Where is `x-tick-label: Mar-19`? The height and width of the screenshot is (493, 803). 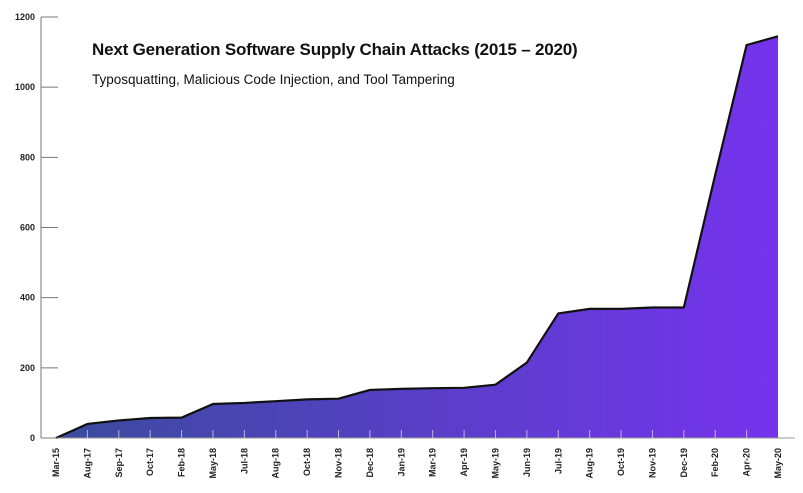 x-tick-label: Mar-19 is located at coordinates (433, 462).